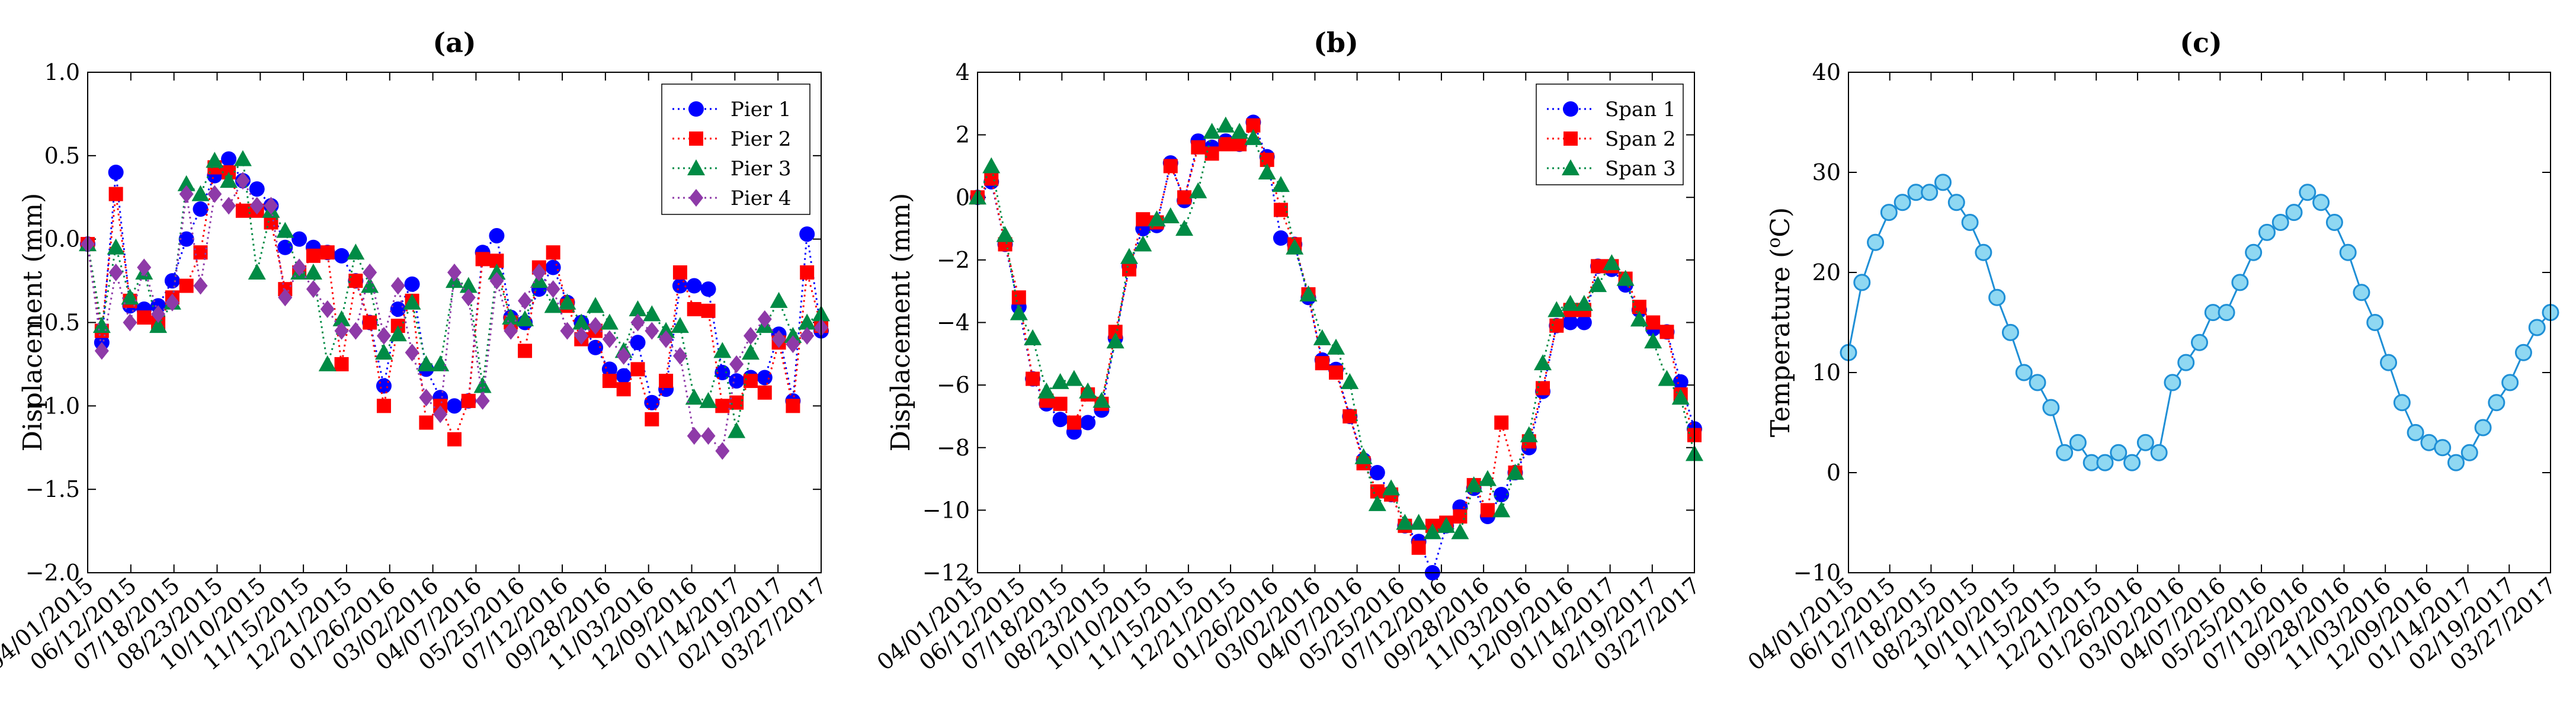  Describe the element at coordinates (953, 448) in the screenshot. I see `y-tick-label: −8` at that location.